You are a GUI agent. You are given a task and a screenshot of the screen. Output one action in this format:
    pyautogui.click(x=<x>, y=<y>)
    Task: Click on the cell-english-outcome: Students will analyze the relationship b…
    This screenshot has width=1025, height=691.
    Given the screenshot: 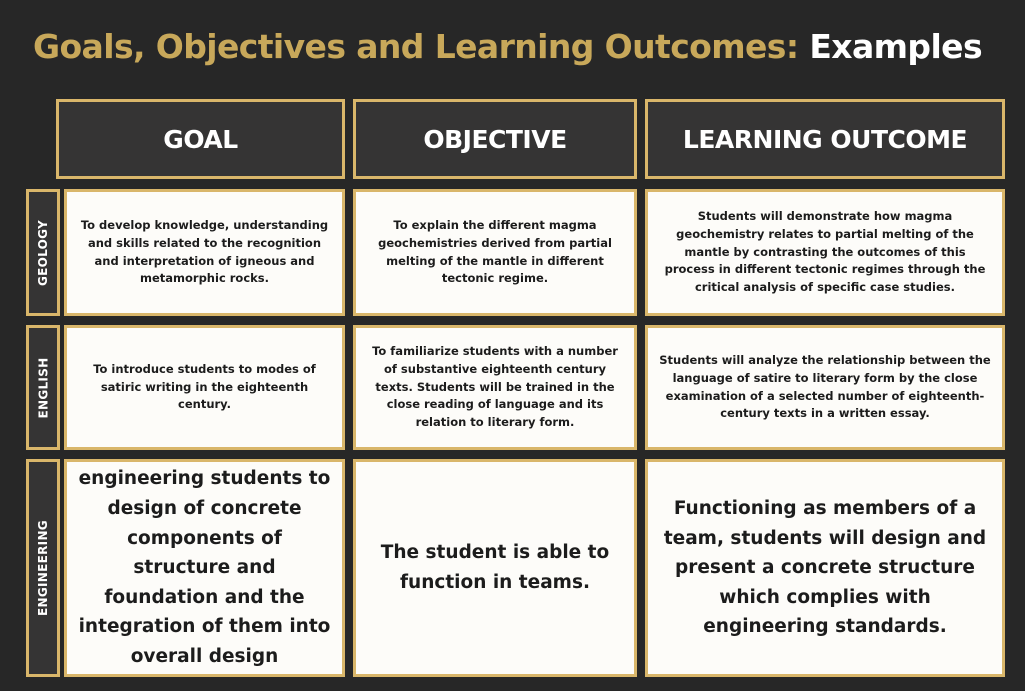 What is the action you would take?
    pyautogui.click(x=825, y=387)
    